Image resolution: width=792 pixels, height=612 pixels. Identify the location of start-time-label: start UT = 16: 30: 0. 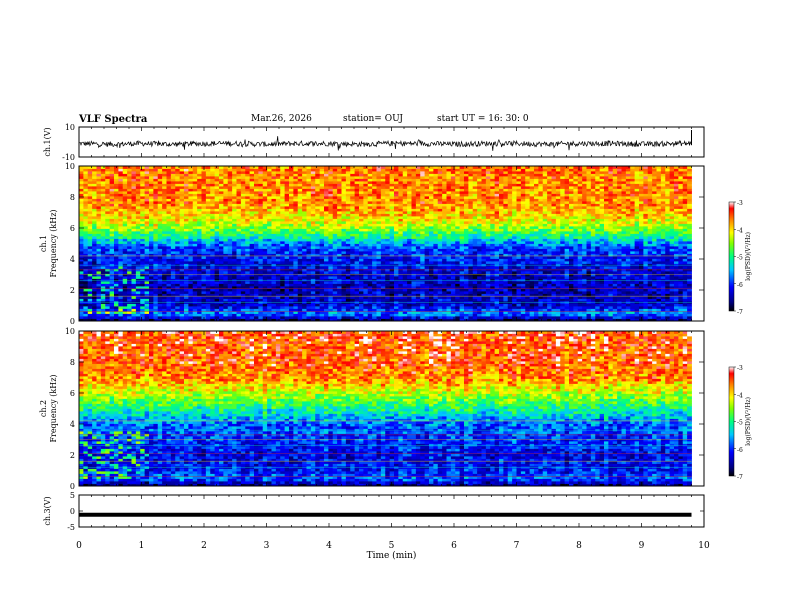
(483, 119).